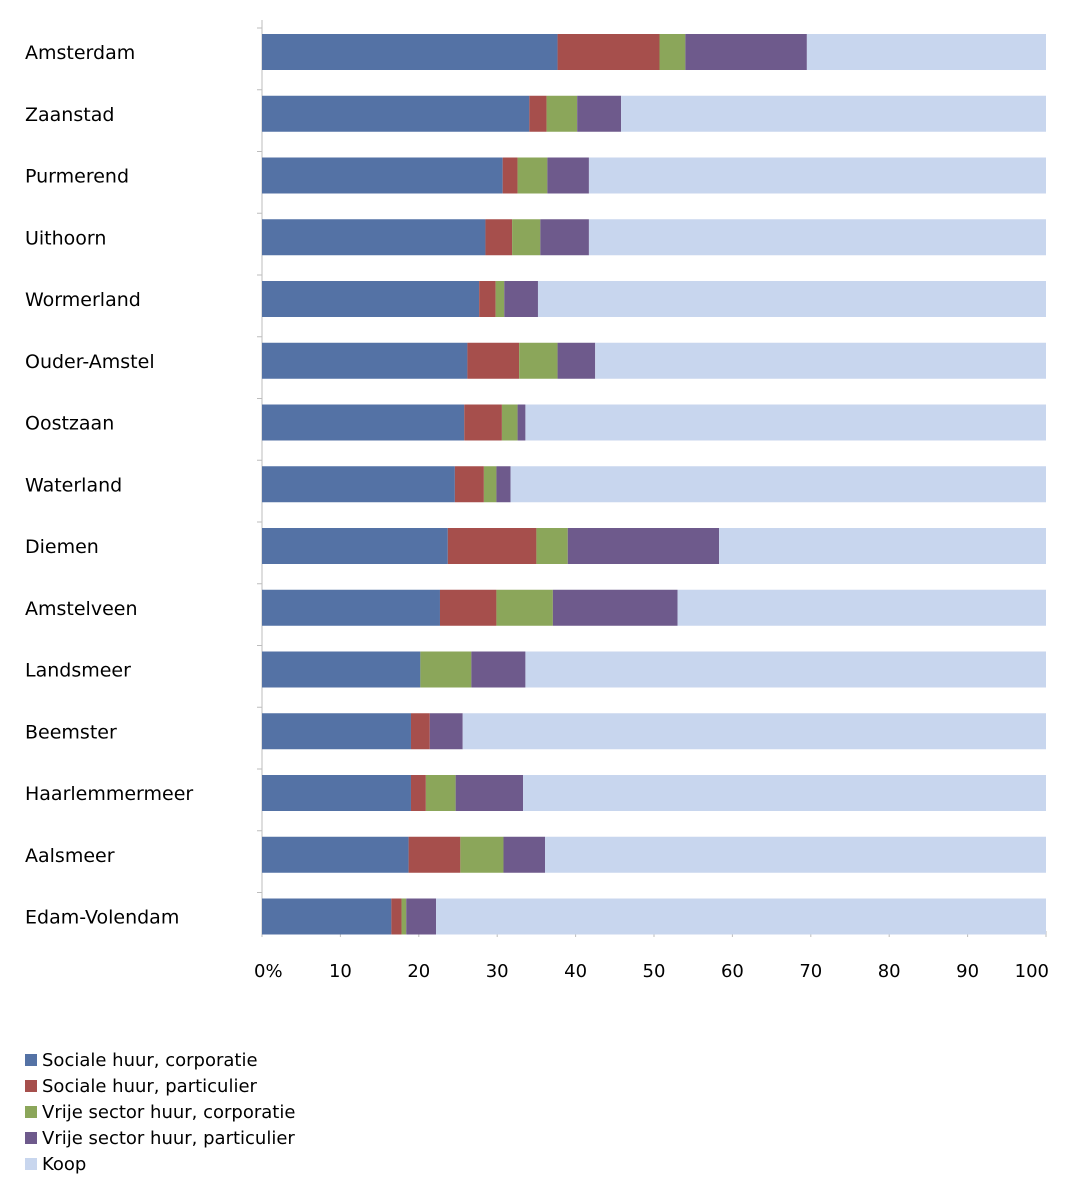 This screenshot has height=1200, width=1082. Describe the element at coordinates (64, 1164) in the screenshot. I see `legend-label: Koop` at that location.